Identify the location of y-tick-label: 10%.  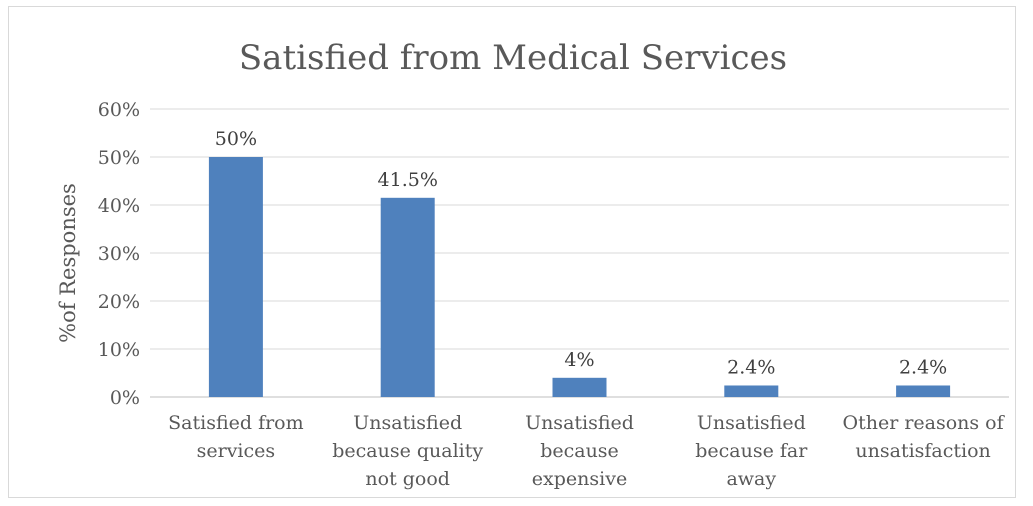
(119, 350).